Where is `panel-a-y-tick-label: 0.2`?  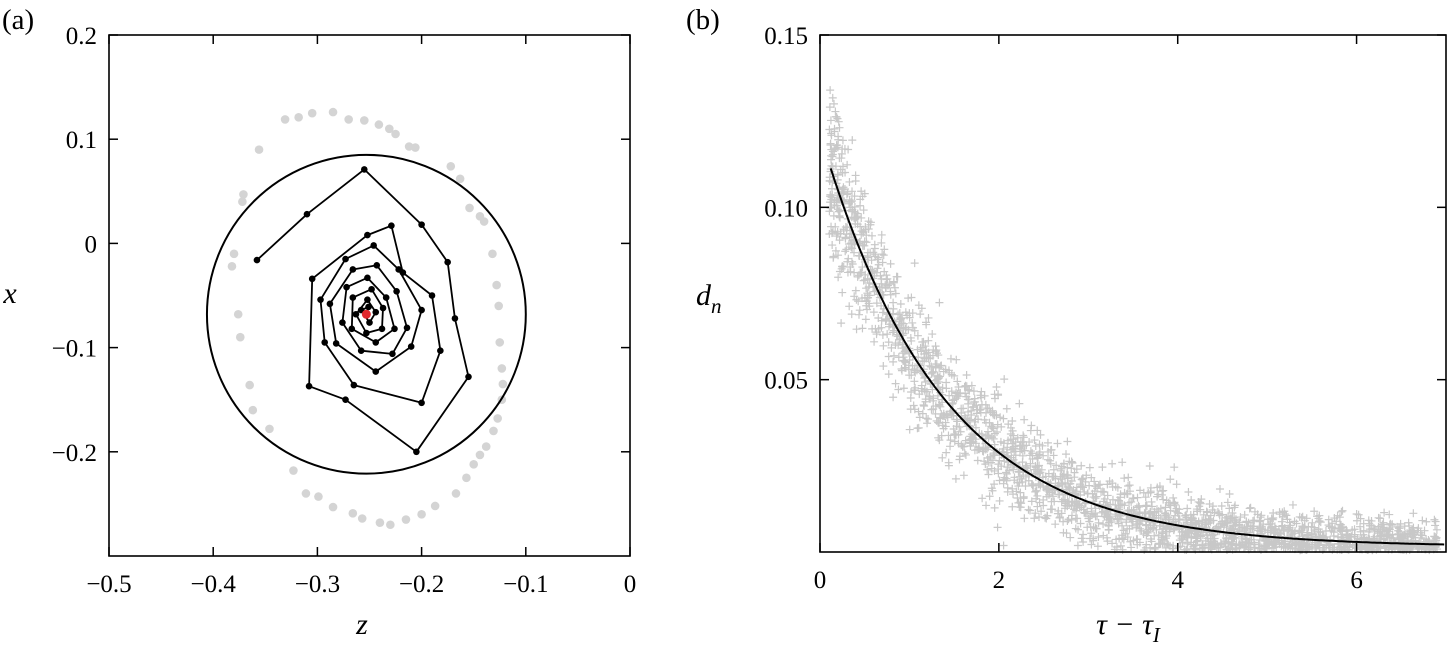
panel-a-y-tick-label: 0.2 is located at coordinates (81, 36).